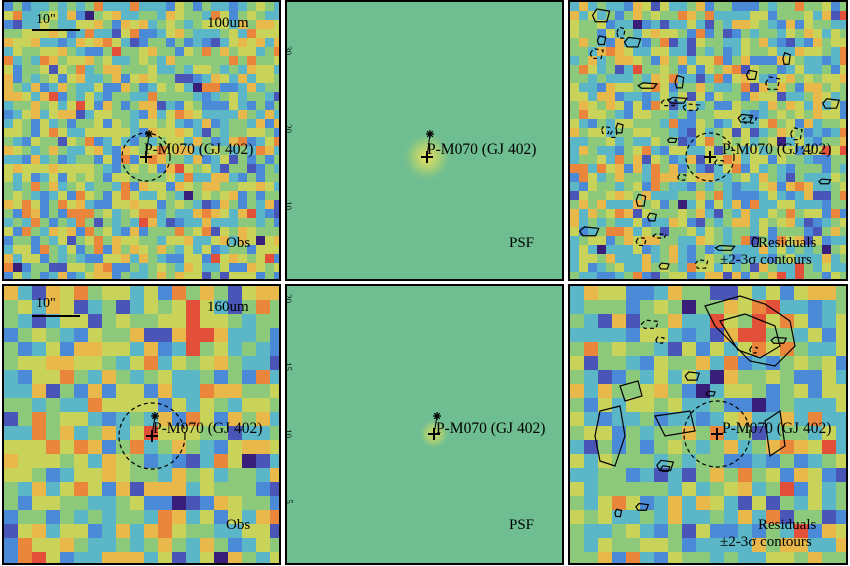 The image size is (850, 566). Describe the element at coordinates (228, 307) in the screenshot. I see `band-label: 160um` at that location.